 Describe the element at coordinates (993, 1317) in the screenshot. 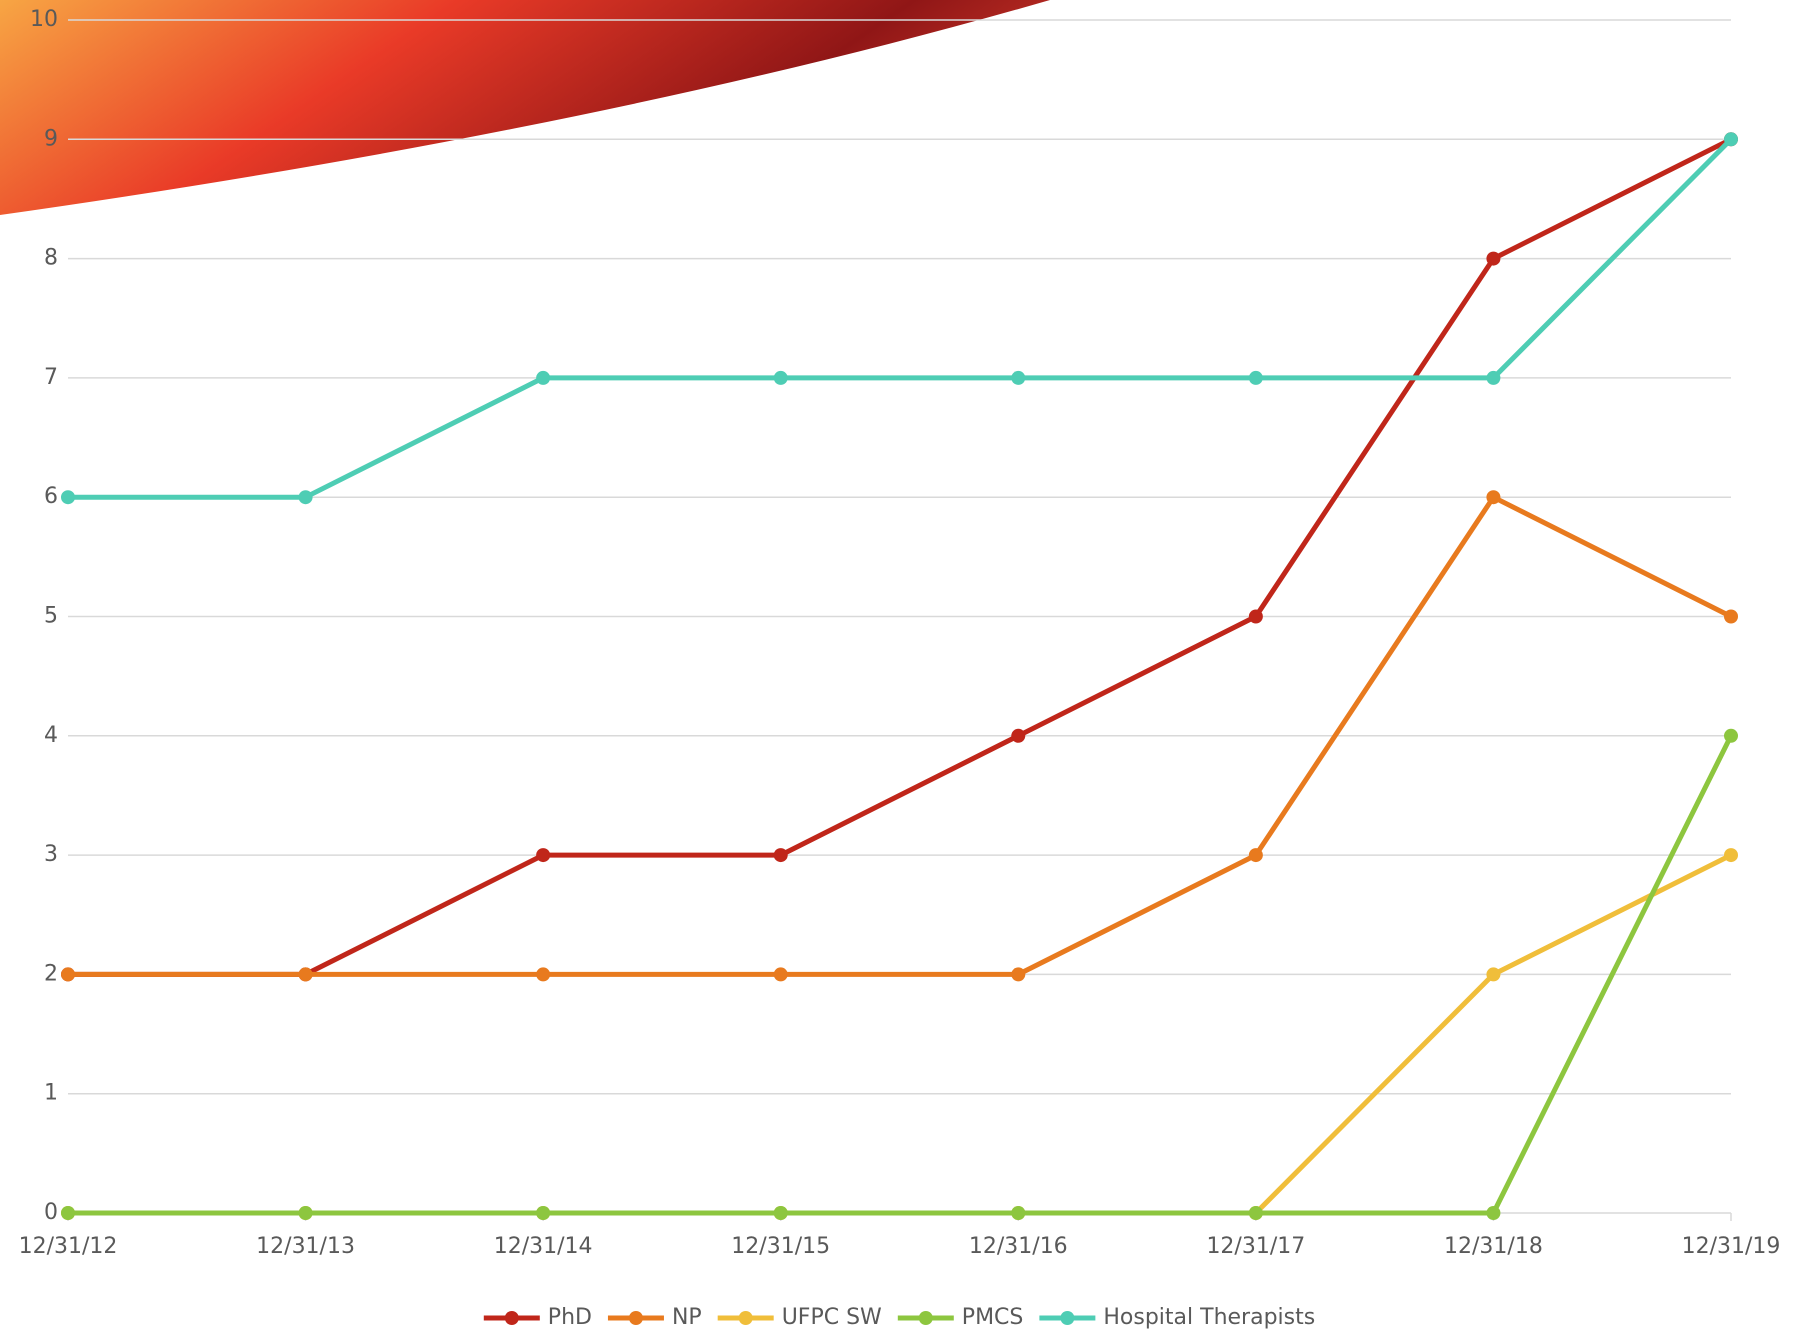

I see `legend-label: PMCS` at that location.